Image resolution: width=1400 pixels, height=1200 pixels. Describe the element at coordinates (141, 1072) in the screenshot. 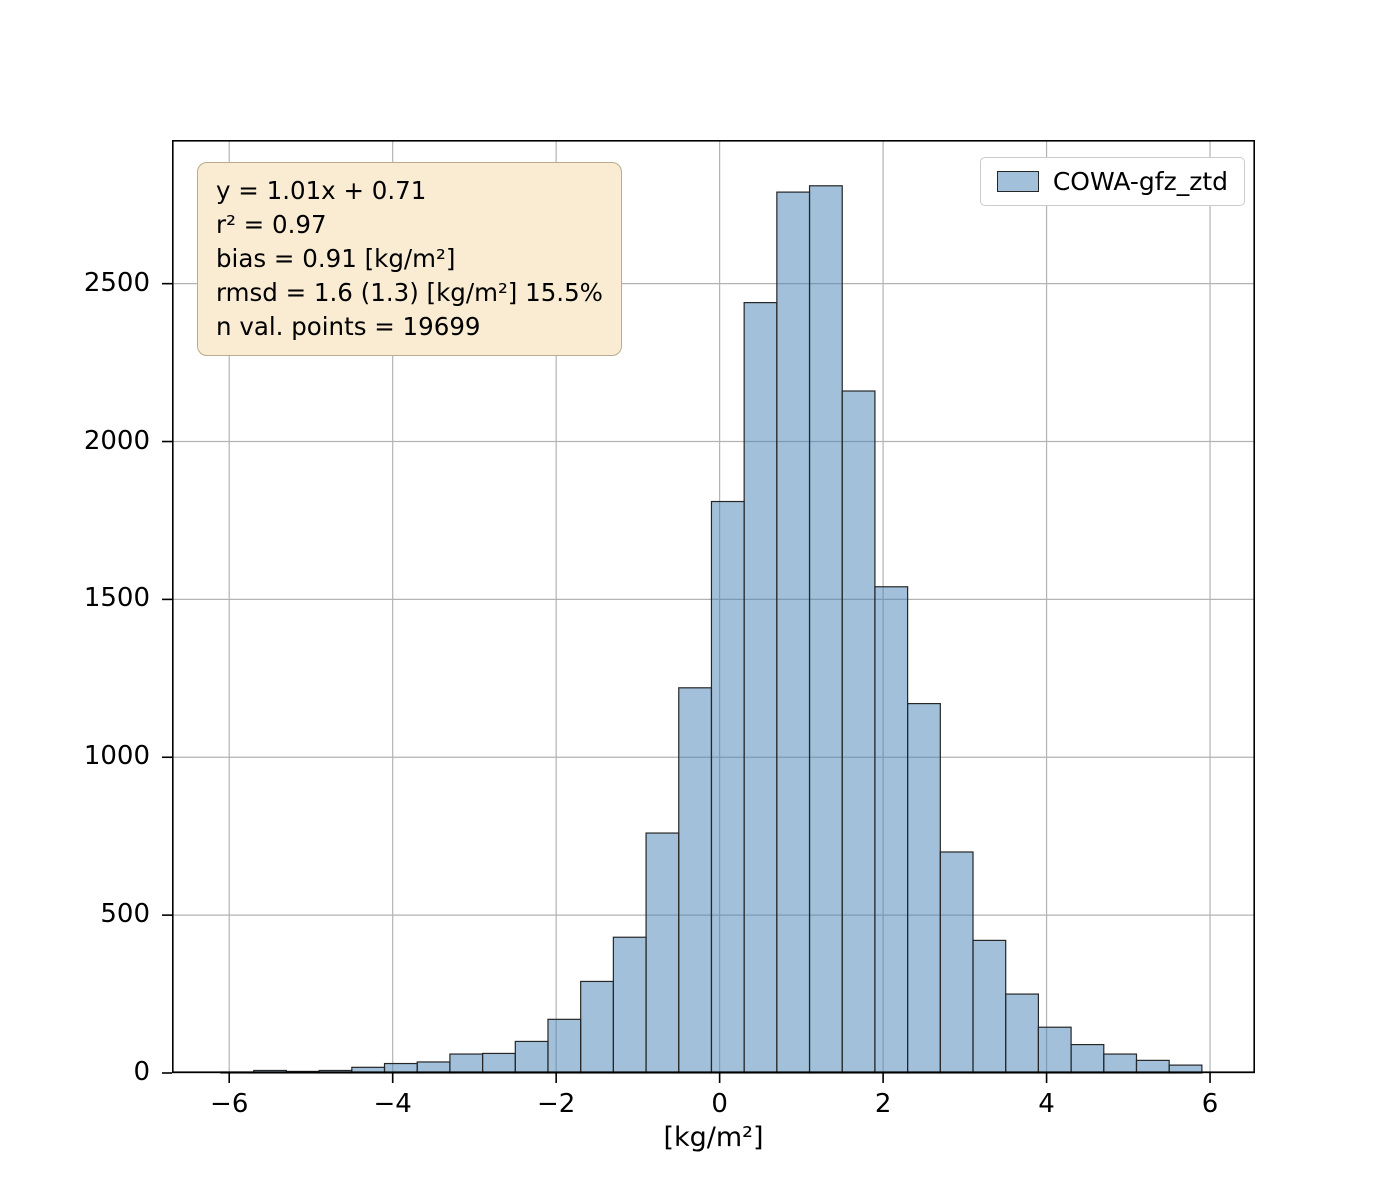

I see `y-tick-label: 0` at that location.